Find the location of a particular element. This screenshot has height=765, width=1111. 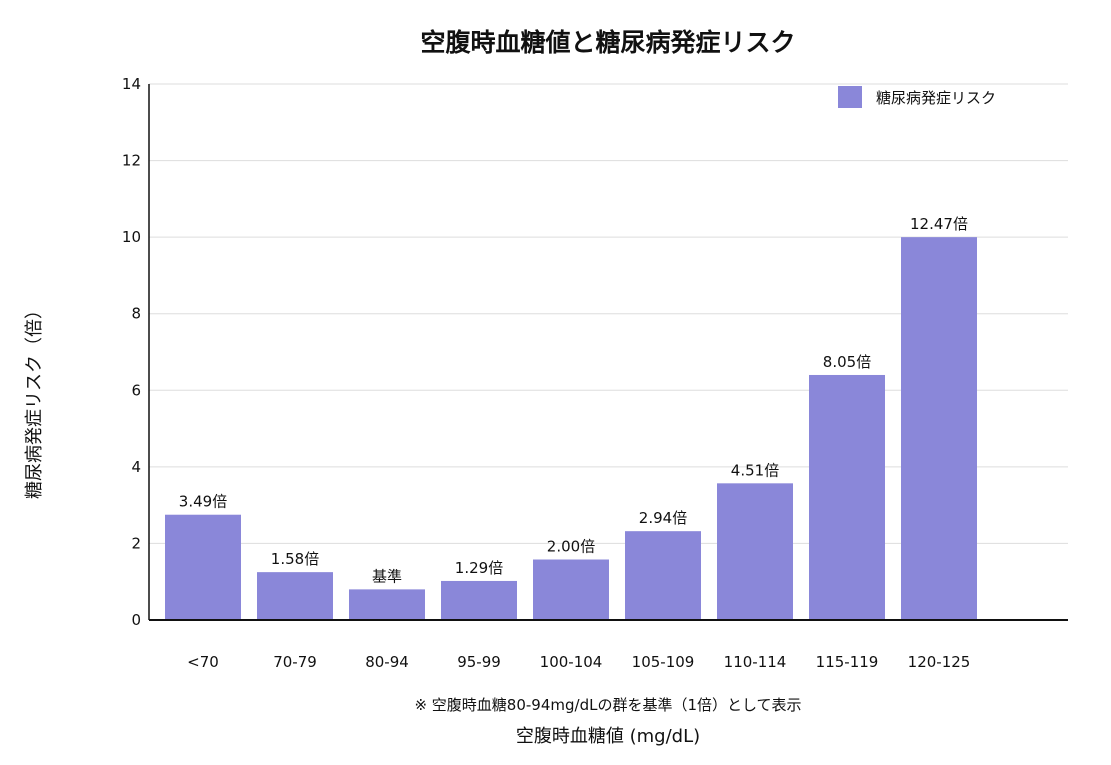

legend-swatch is located at coordinates (850, 97).